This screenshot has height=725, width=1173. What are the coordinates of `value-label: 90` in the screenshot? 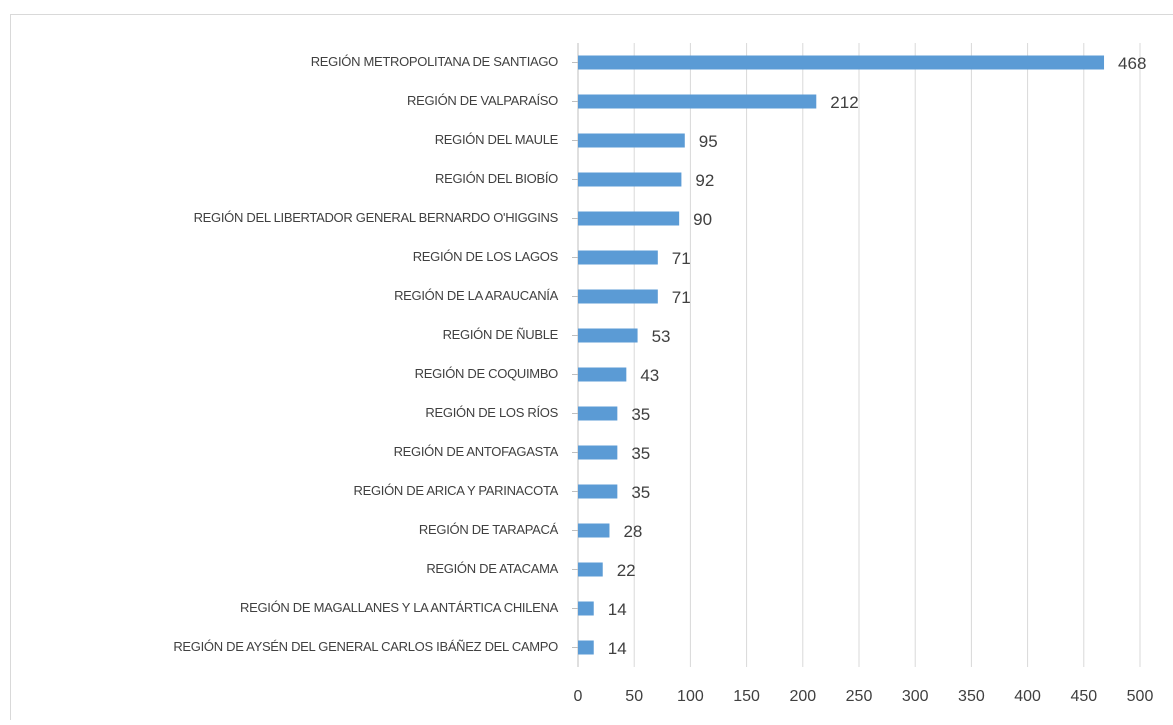 It's located at (702, 219).